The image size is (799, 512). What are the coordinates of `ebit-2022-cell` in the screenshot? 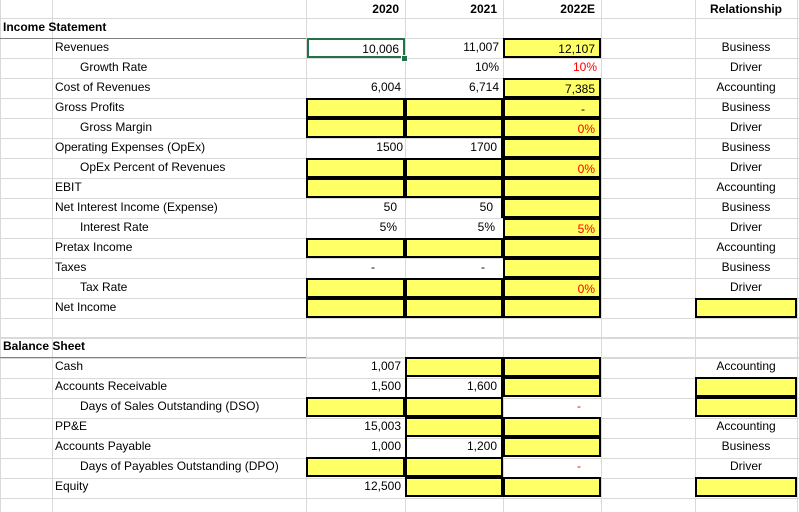 It's located at (552, 188).